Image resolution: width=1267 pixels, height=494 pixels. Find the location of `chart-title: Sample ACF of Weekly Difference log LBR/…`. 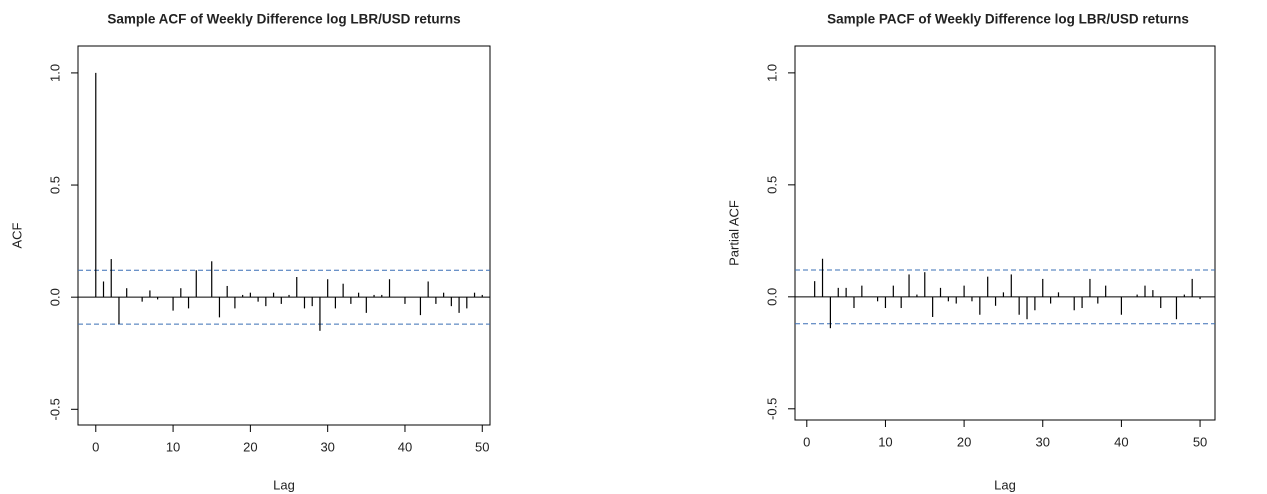

chart-title: Sample ACF of Weekly Difference log LBR/… is located at coordinates (283, 19).